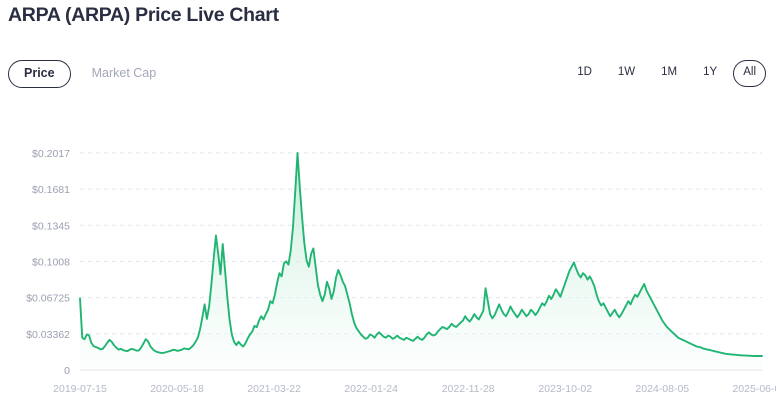  Describe the element at coordinates (177, 389) in the screenshot. I see `x-axis-tick-label: 2020-05-18` at that location.